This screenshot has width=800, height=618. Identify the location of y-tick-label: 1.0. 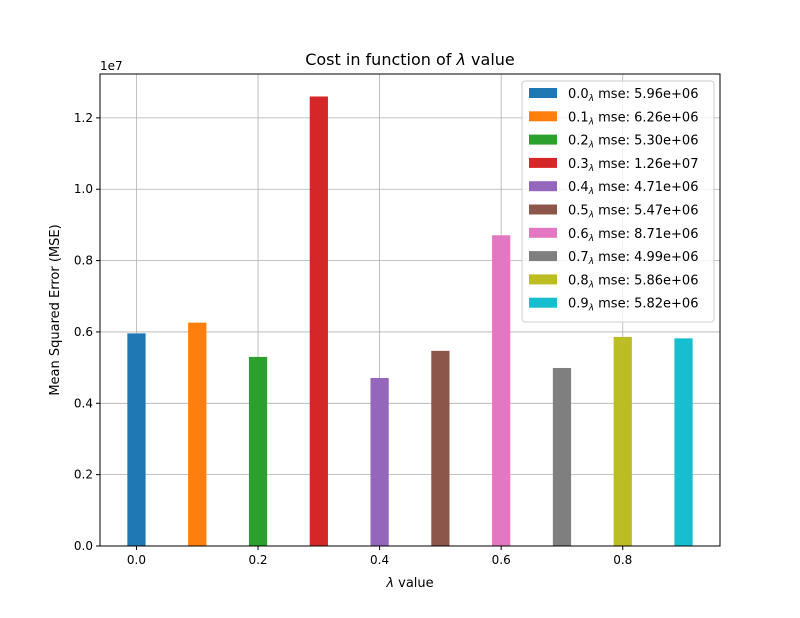
(83, 189).